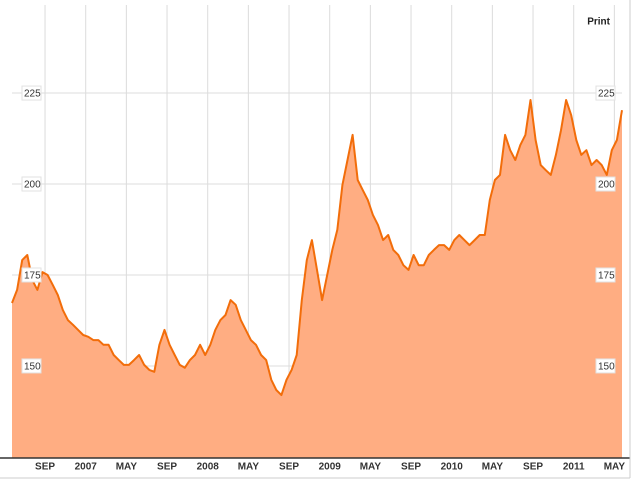 This screenshot has width=636, height=488. Describe the element at coordinates (574, 467) in the screenshot. I see `x-tick-label: 2011` at that location.